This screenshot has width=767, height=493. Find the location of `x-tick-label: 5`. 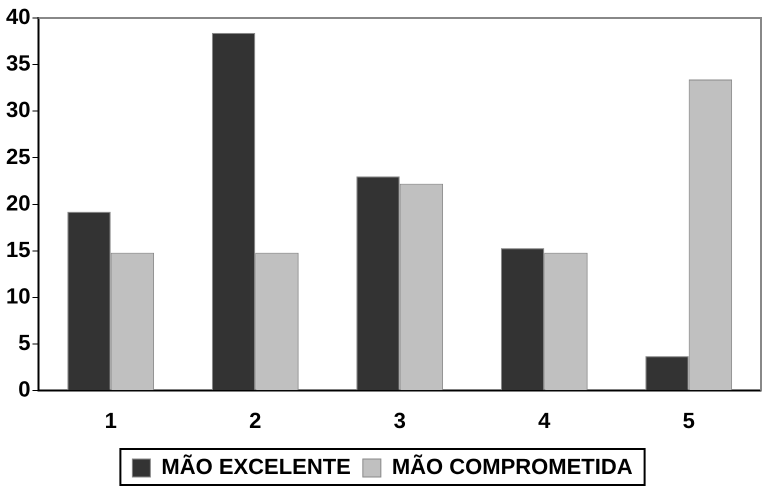

x-tick-label: 5 is located at coordinates (688, 420).